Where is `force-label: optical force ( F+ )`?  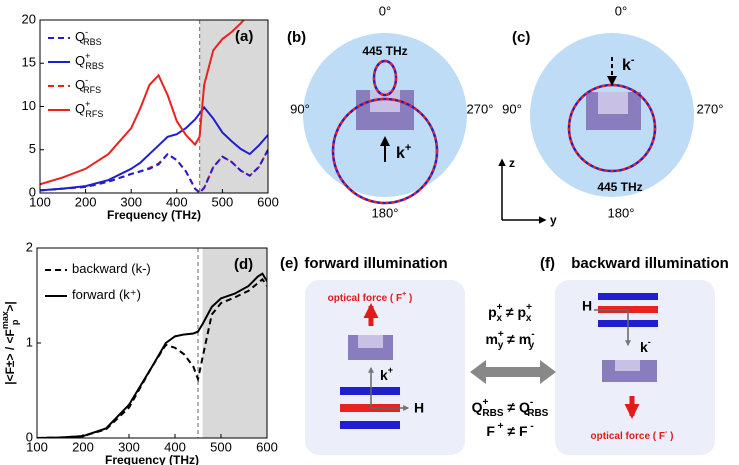 force-label: optical force ( F+ ) is located at coordinates (370, 297).